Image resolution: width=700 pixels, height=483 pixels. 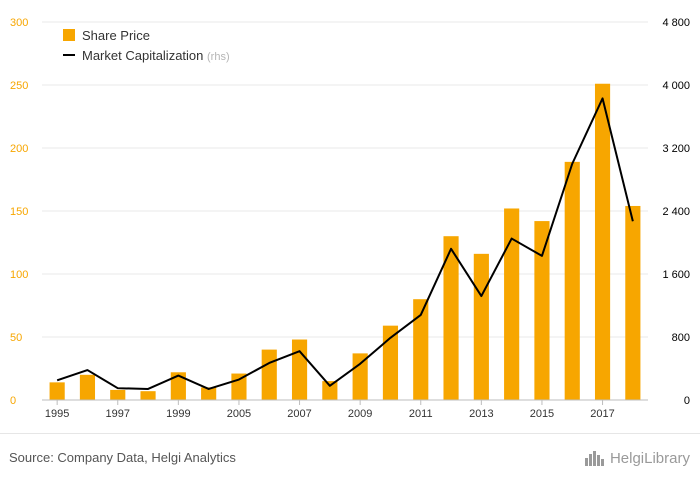 What do you see at coordinates (122, 457) in the screenshot?
I see `source-text: Source: Company Data, Helgi Analytics` at bounding box center [122, 457].